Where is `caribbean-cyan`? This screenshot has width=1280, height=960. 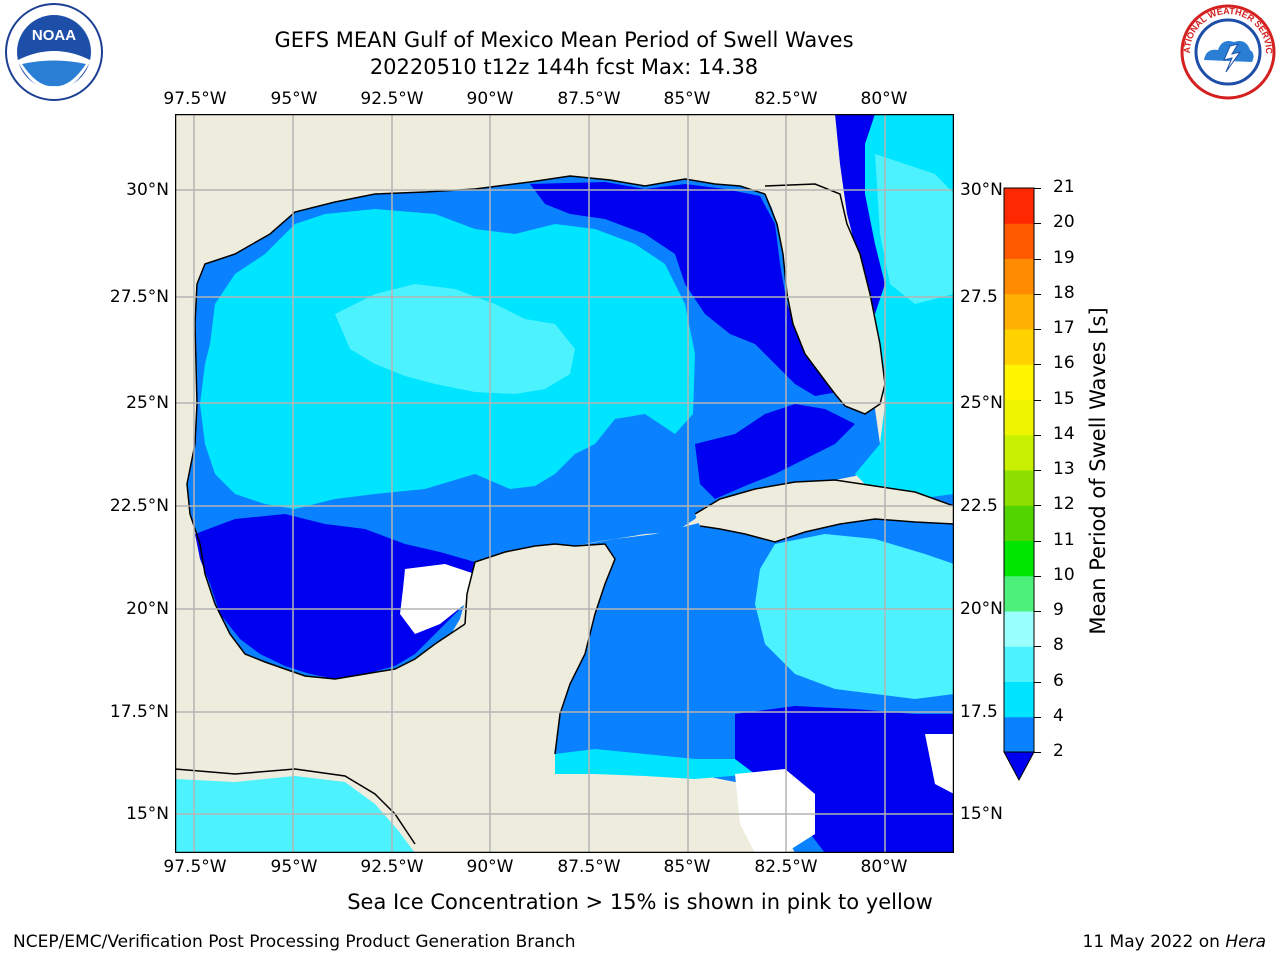 caribbean-cyan is located at coordinates (854, 616).